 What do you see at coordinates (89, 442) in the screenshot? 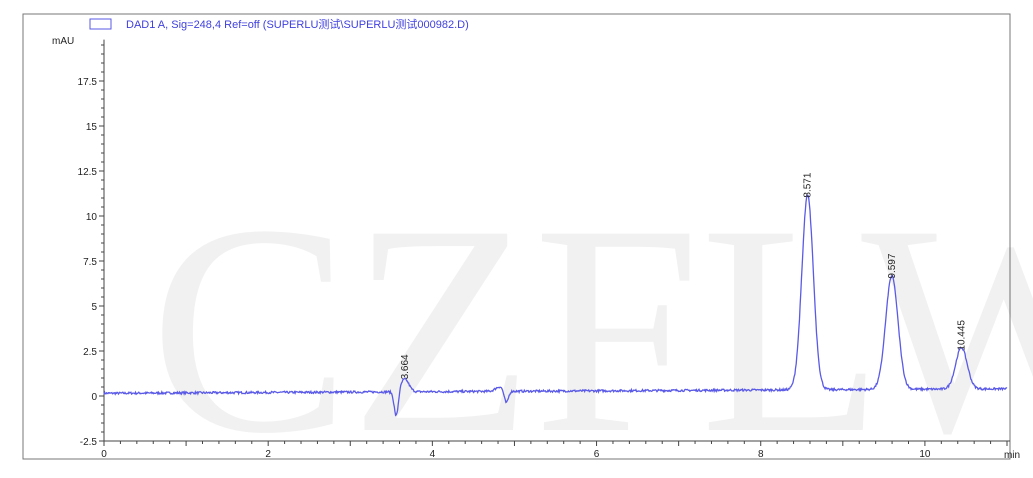
I see `y-tick-label: -2.5` at bounding box center [89, 442].